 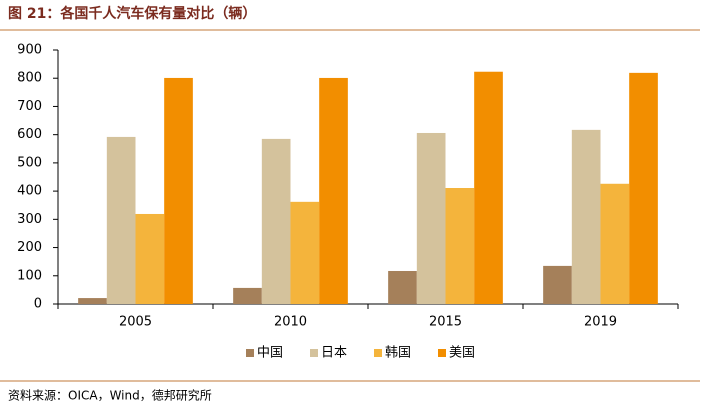 I want to click on y-tick-label: 600, so click(x=29, y=134).